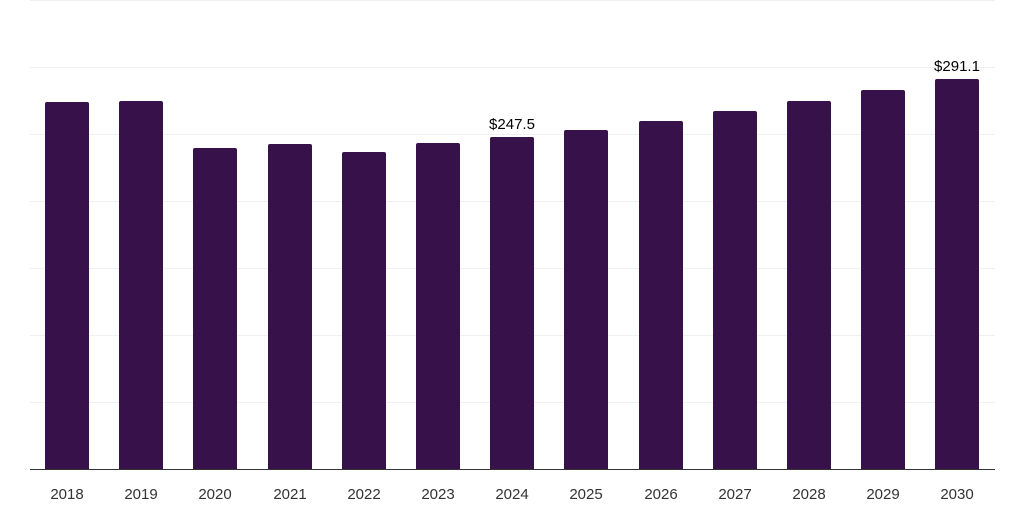 This screenshot has width=1024, height=512. What do you see at coordinates (735, 494) in the screenshot?
I see `x-tick-label: 2027` at bounding box center [735, 494].